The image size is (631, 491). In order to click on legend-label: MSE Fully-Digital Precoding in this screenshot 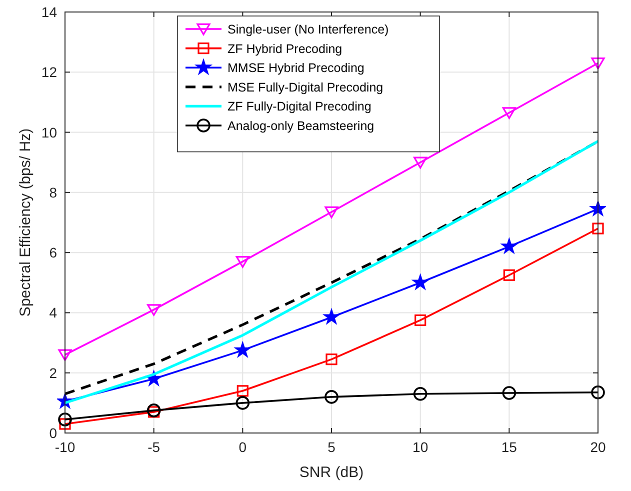, I will do `click(306, 87)`.